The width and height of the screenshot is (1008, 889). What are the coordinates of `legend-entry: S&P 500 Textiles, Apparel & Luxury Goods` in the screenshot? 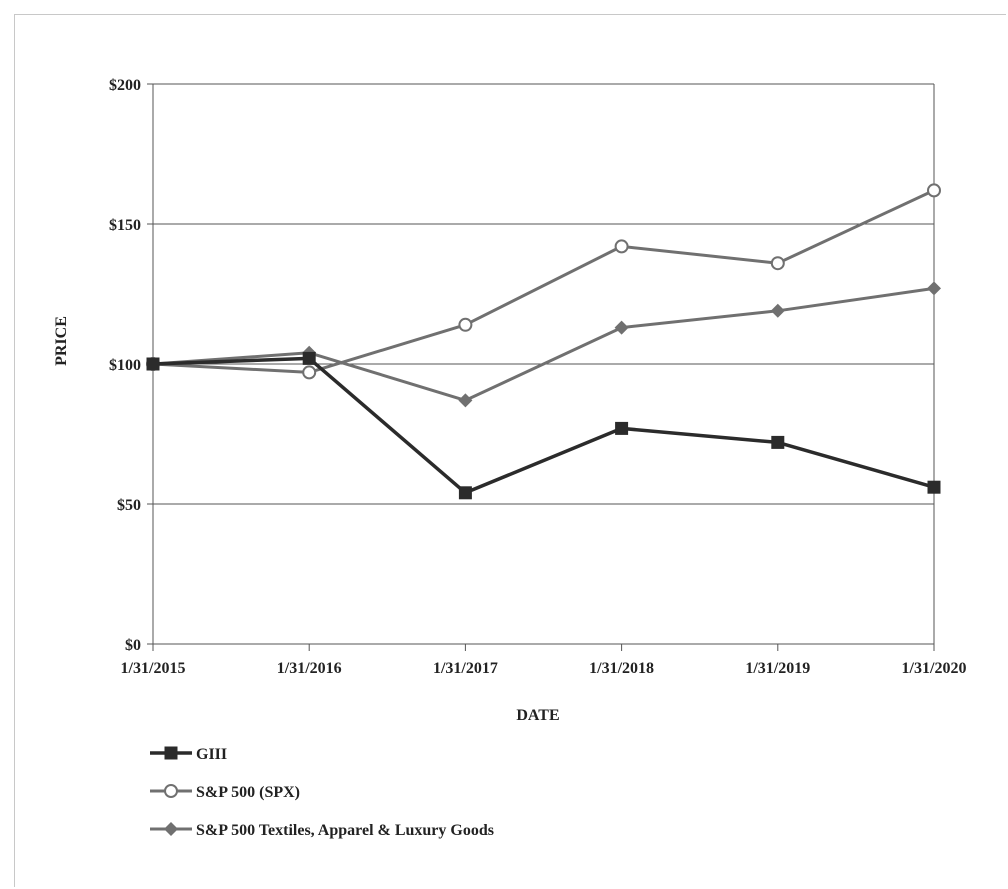 It's located at (322, 830).